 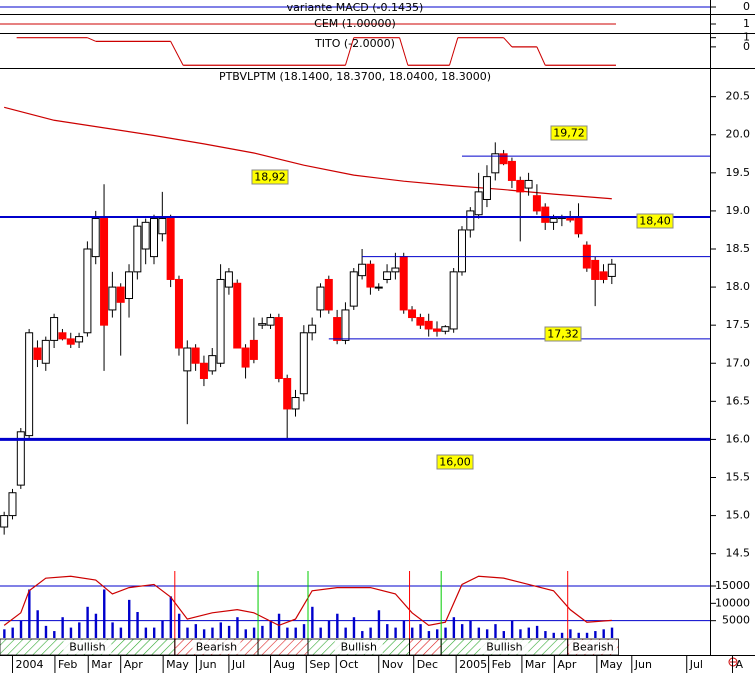 I want to click on x-tick-label: Nov, so click(x=393, y=664).